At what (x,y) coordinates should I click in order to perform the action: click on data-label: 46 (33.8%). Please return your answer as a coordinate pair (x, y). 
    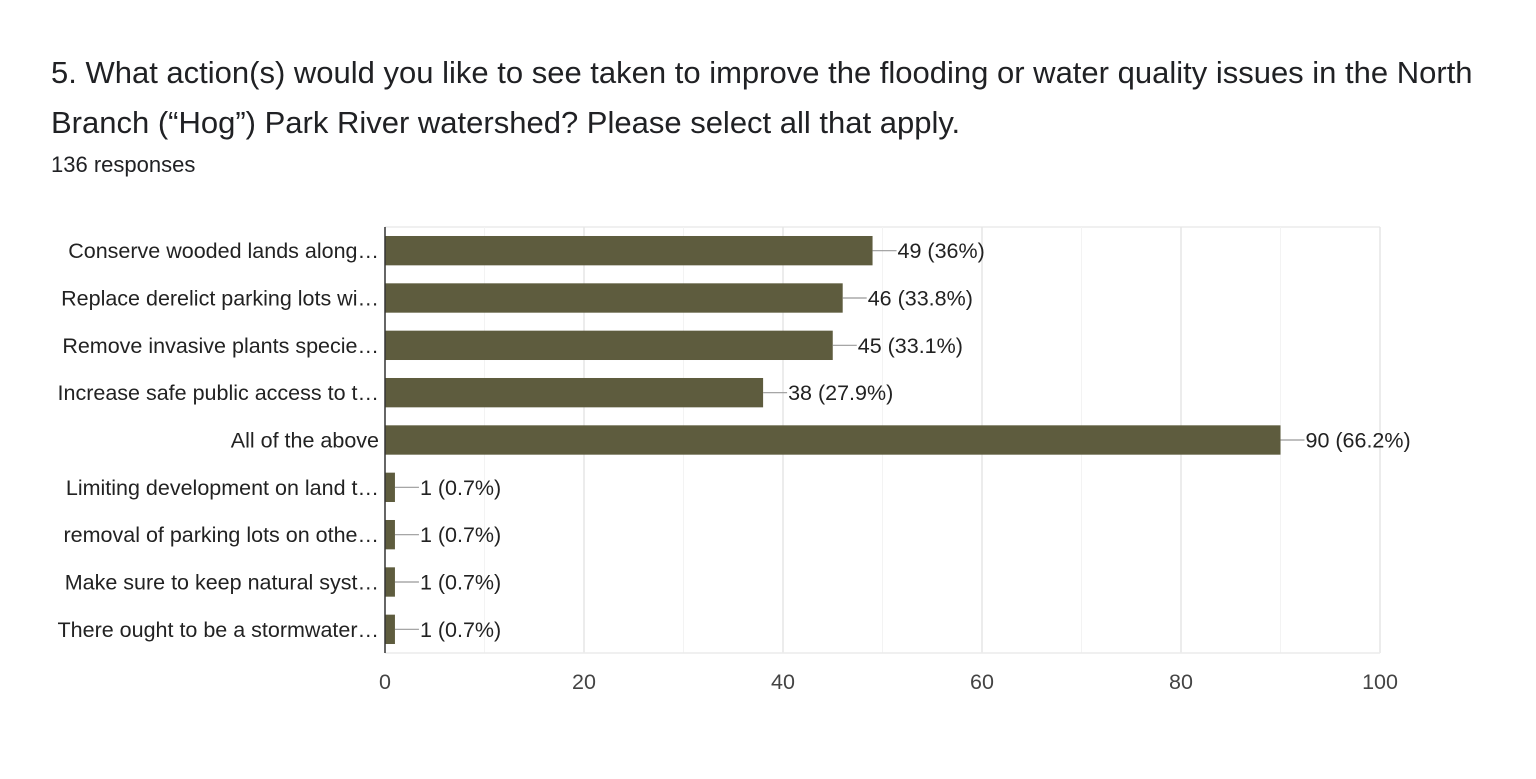
    Looking at the image, I should click on (920, 299).